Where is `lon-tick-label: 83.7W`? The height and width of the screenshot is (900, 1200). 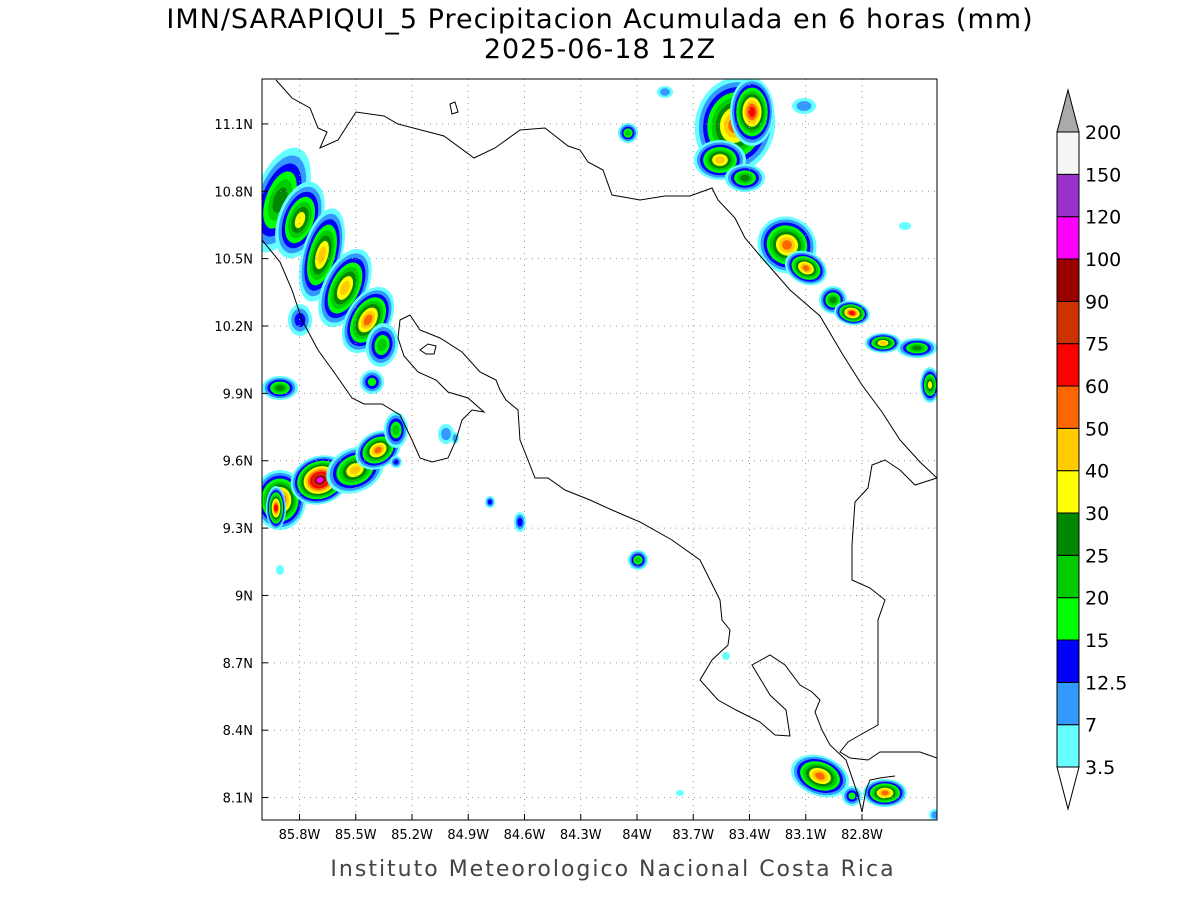
lon-tick-label: 83.7W is located at coordinates (693, 835).